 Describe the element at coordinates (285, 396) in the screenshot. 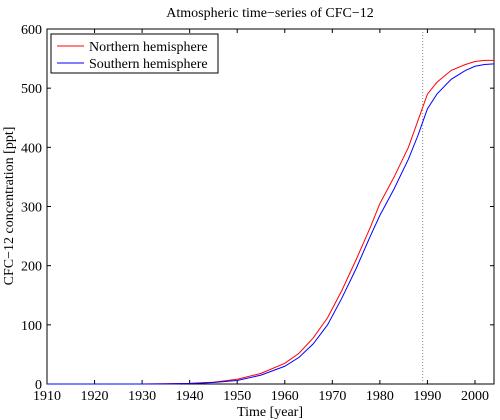

I see `x-tick-label: 1960` at that location.